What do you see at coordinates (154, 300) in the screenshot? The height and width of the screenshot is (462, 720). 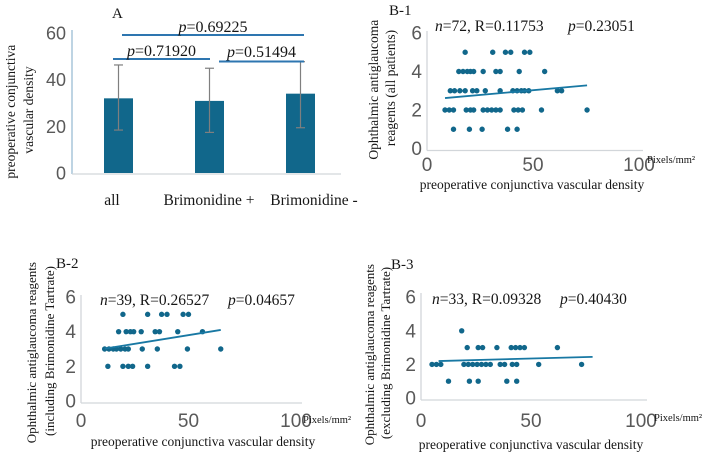 I see `stats-label: n=39, R=0.26527` at bounding box center [154, 300].